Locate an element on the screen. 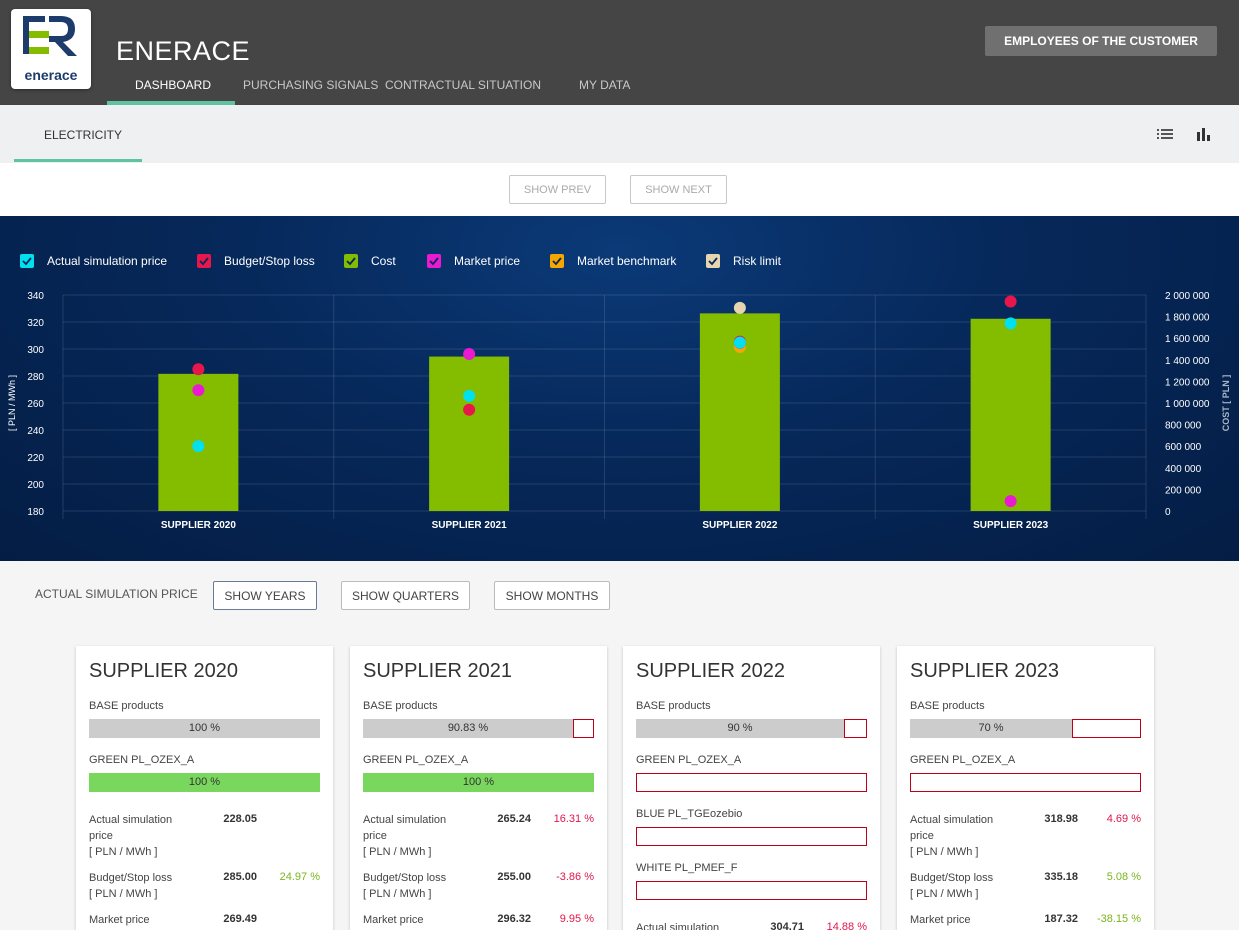 This screenshot has width=1239, height=930. show-years-button: SHOW YEARS is located at coordinates (265, 595).